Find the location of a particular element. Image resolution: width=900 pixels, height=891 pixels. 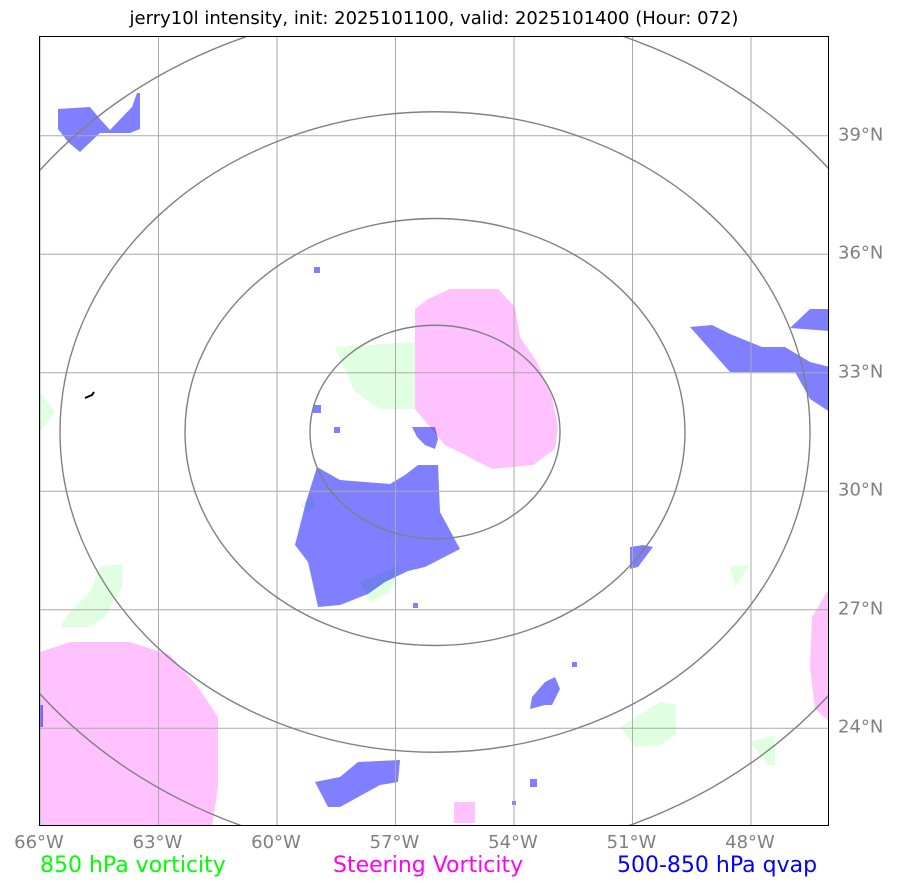

longitude-tick-label: 54°W is located at coordinates (513, 842).